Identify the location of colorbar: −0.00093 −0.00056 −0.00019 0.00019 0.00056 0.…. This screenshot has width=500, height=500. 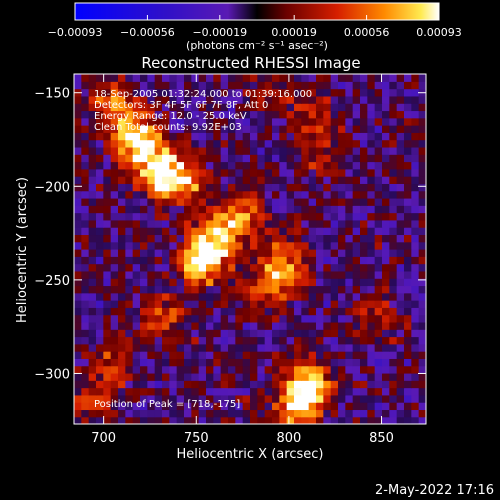
(255, 27).